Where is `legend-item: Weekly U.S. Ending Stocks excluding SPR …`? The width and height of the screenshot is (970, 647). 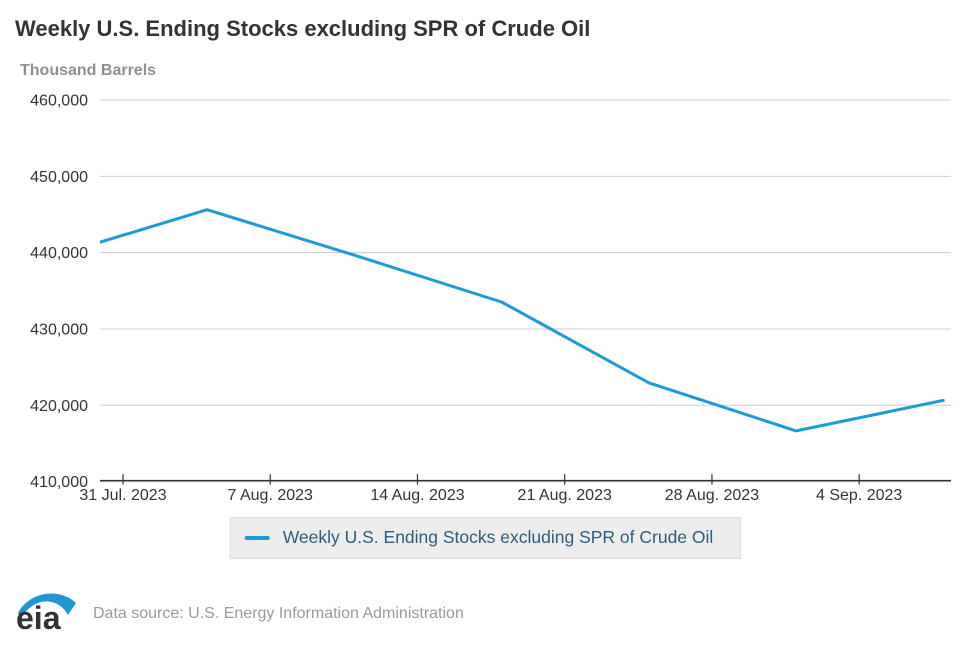 legend-item: Weekly U.S. Ending Stocks excluding SPR … is located at coordinates (485, 538).